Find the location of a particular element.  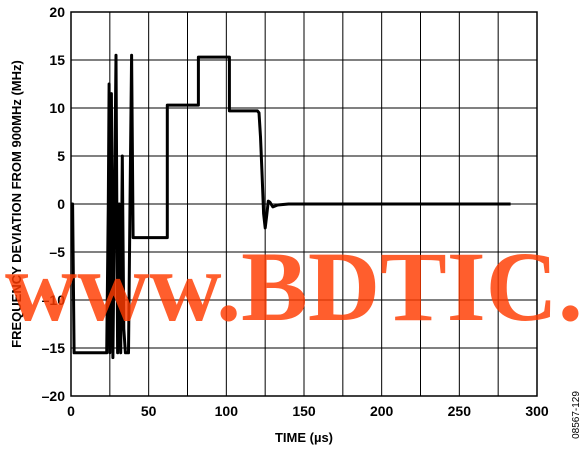

y-tick-labels: 20 15 10 5 0 –5 –10 –15 –20 is located at coordinates (54, 204).